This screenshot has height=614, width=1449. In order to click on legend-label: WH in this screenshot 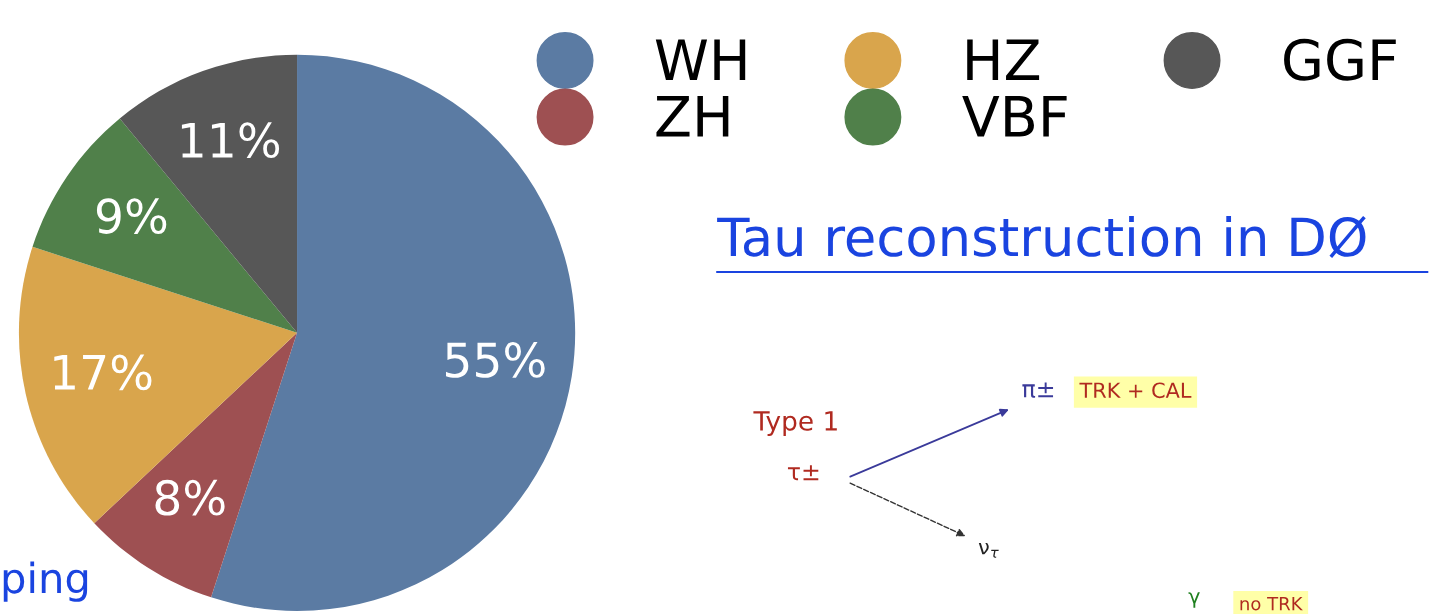, I will do `click(700, 59)`.